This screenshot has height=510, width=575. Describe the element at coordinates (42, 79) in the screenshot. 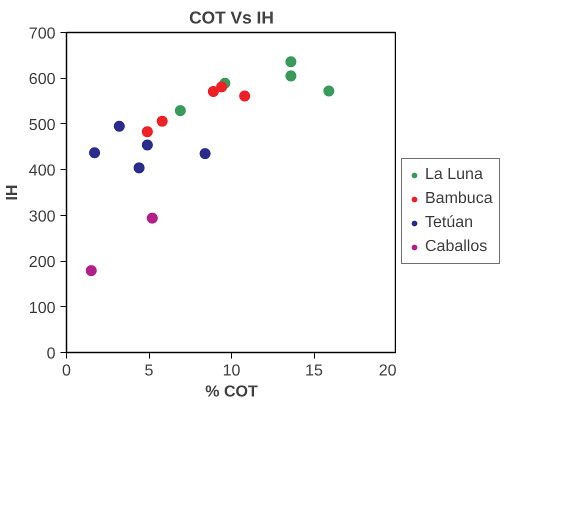

I see `y-tick-label: 600` at that location.